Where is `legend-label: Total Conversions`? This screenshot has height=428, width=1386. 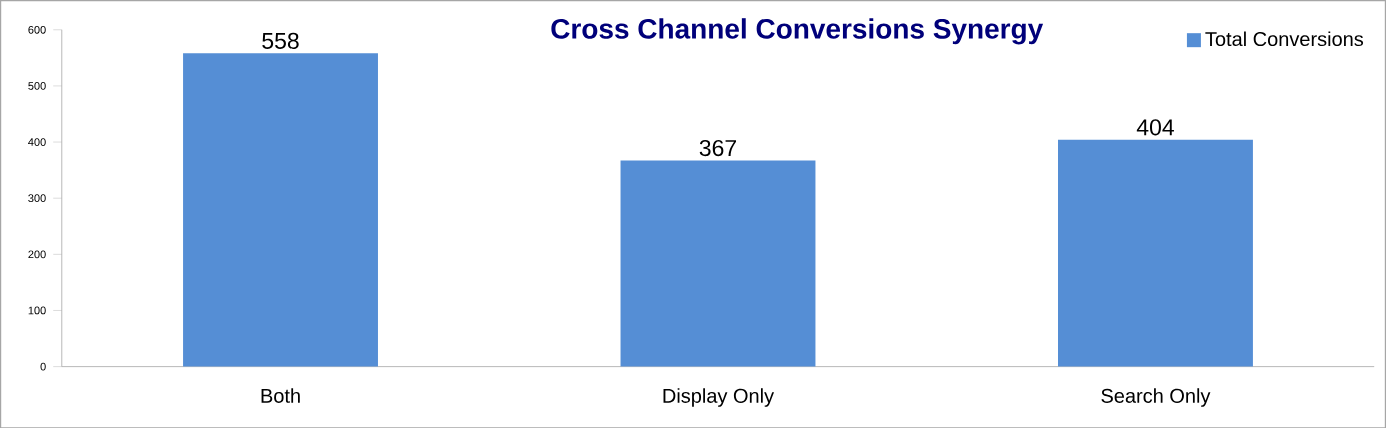
legend-label: Total Conversions is located at coordinates (1284, 38).